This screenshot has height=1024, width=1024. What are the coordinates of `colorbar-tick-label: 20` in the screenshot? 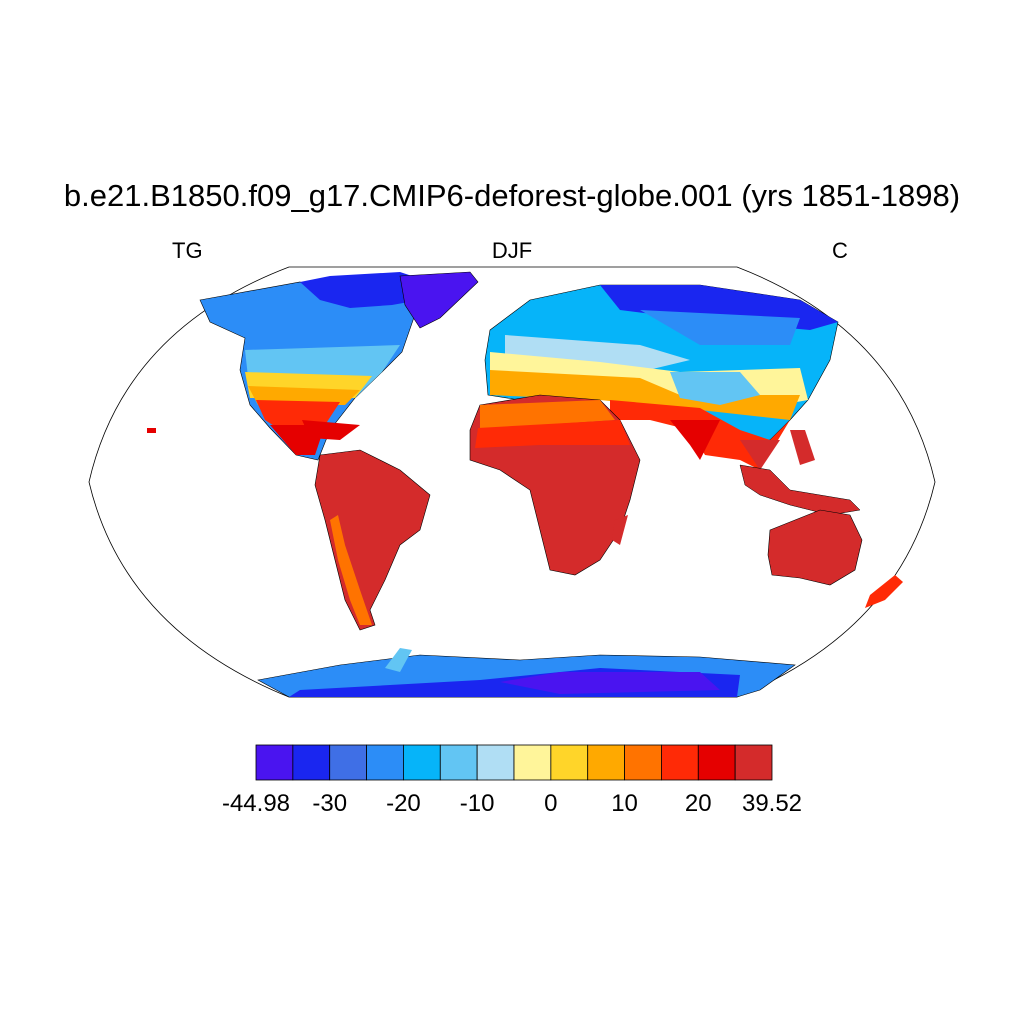 It's located at (698, 803).